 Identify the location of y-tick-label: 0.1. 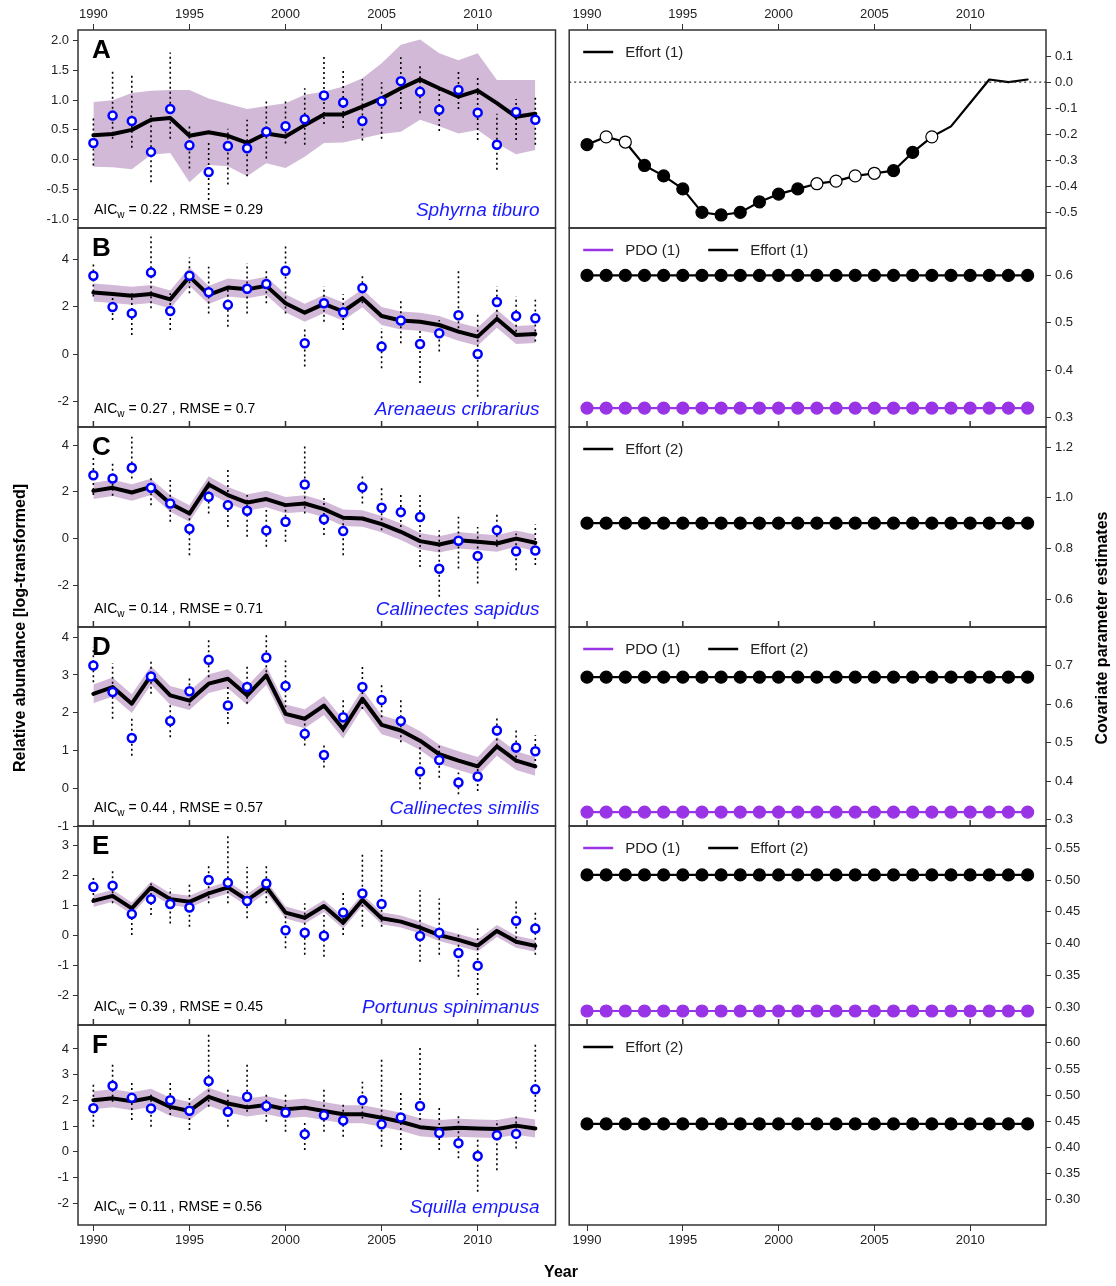
(1064, 55).